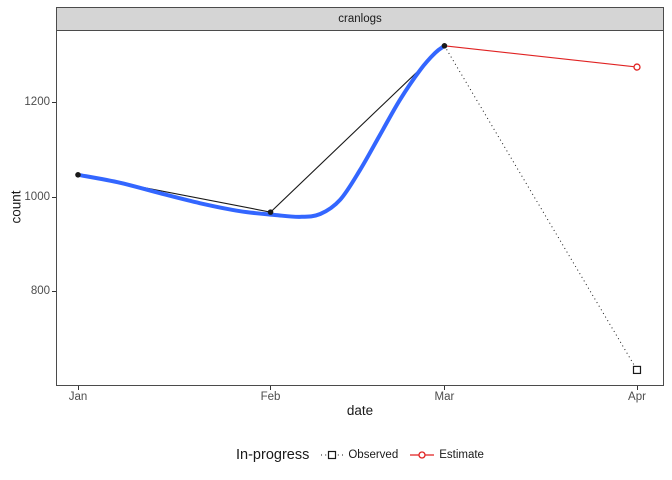 Image resolution: width=672 pixels, height=480 pixels. I want to click on facet-strip: cranlogs, so click(360, 19).